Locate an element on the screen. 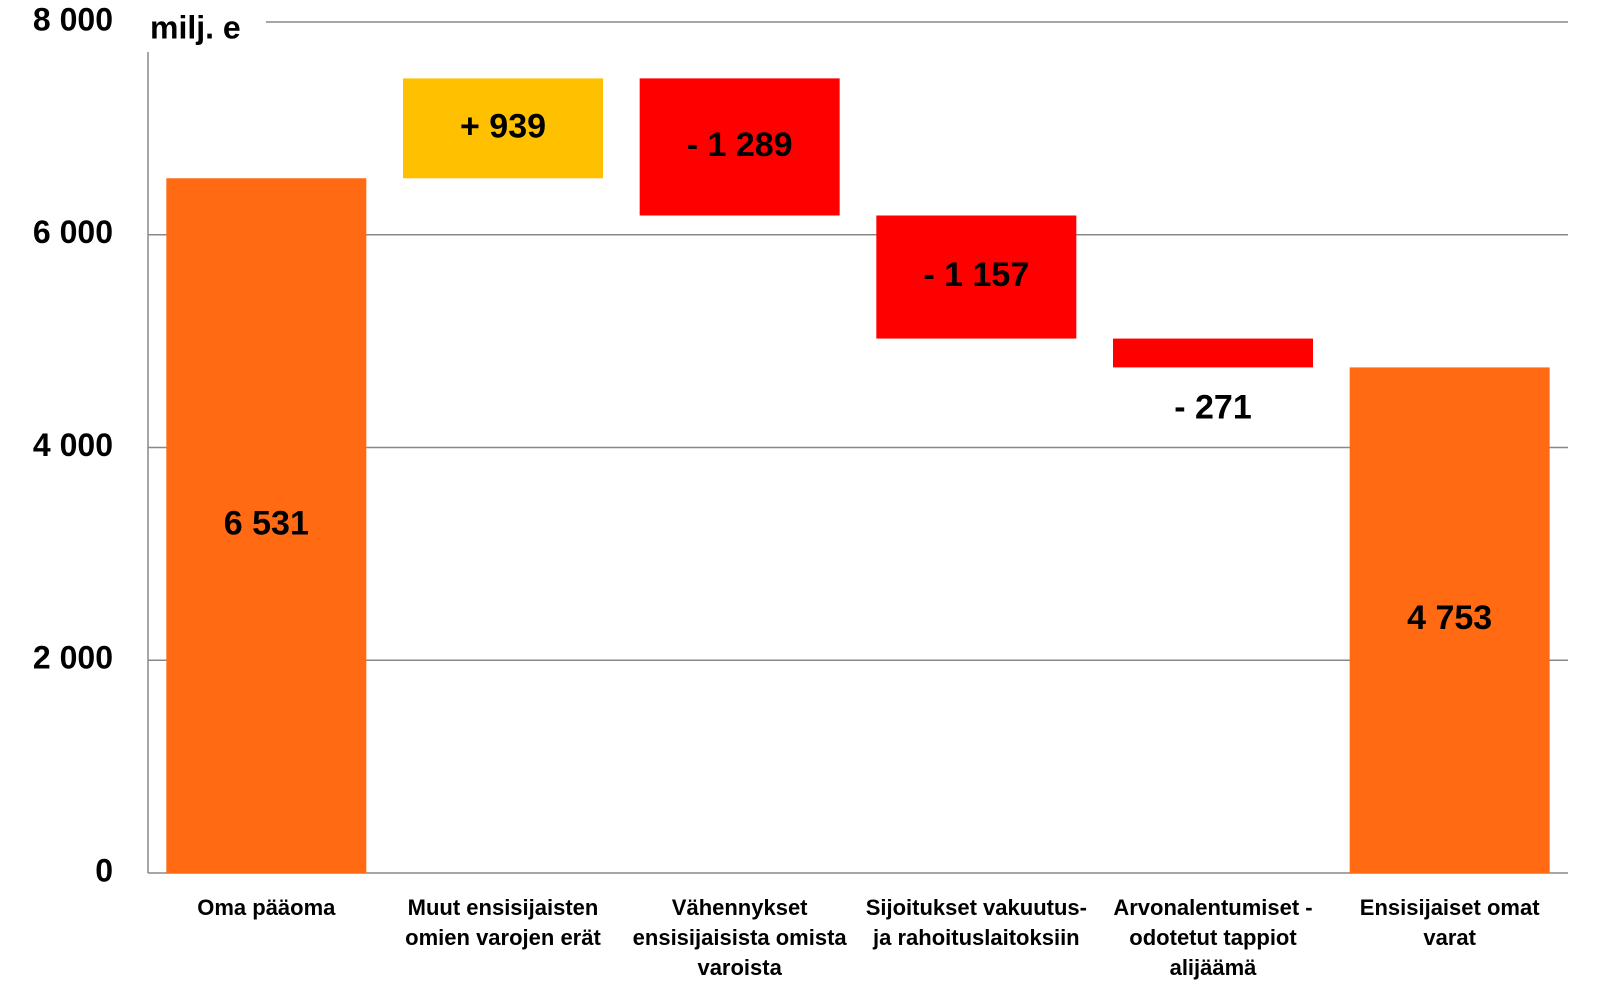 Image resolution: width=1604 pixels, height=1003 pixels. x-tick-label: Muut ensisijaisten omien varojen erät is located at coordinates (503, 922).